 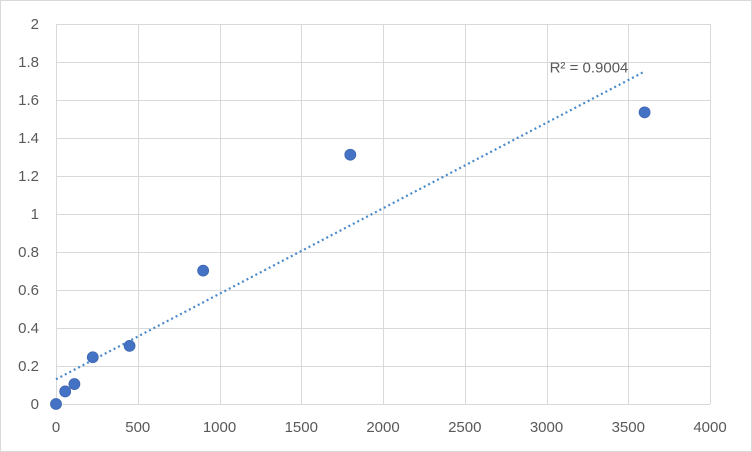 I want to click on y-tick-label: 0, so click(x=35, y=404).